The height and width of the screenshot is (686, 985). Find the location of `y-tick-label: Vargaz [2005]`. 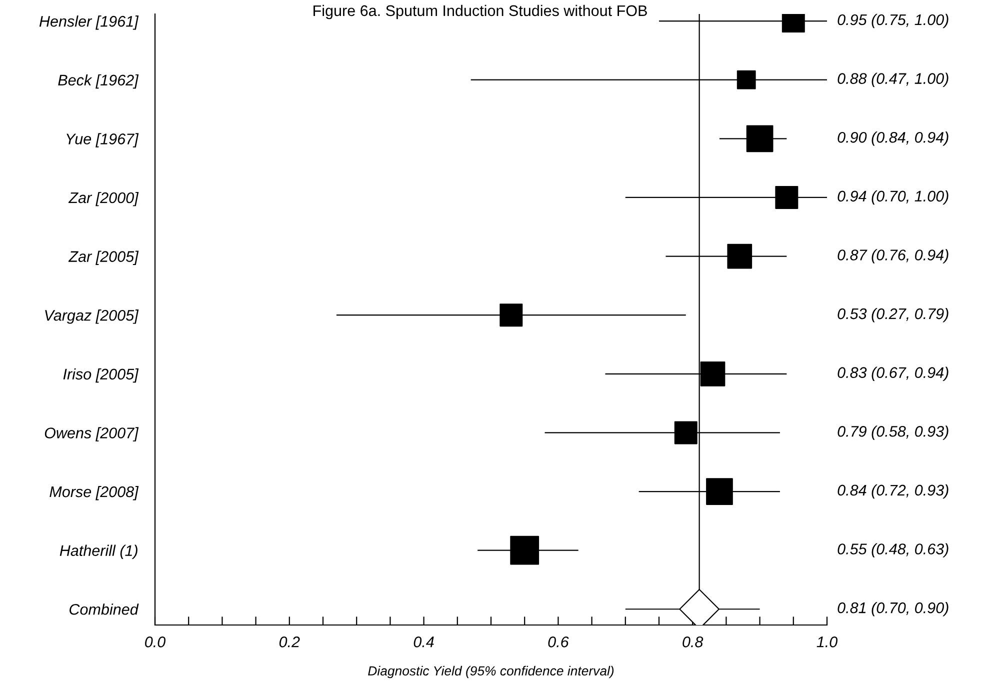

y-tick-label: Vargaz [2005] is located at coordinates (92, 317).